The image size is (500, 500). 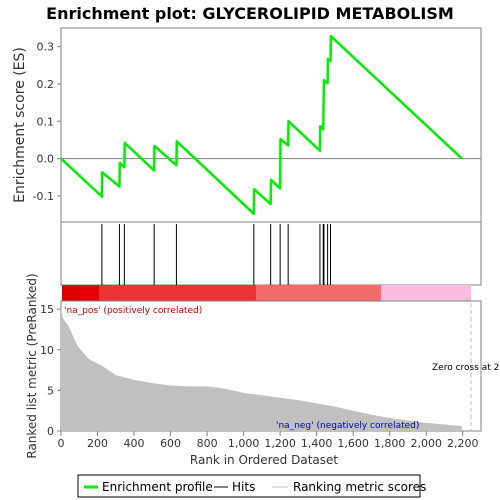 I want to click on pos-correlated-label: 'na_pos' (positively correlated), so click(x=133, y=311).